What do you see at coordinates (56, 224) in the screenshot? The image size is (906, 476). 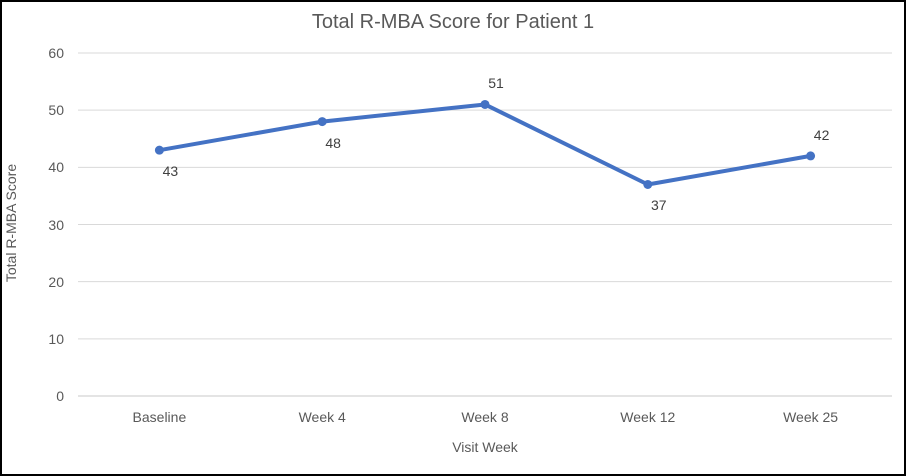 I see `y-axis-tick-label: 30` at bounding box center [56, 224].